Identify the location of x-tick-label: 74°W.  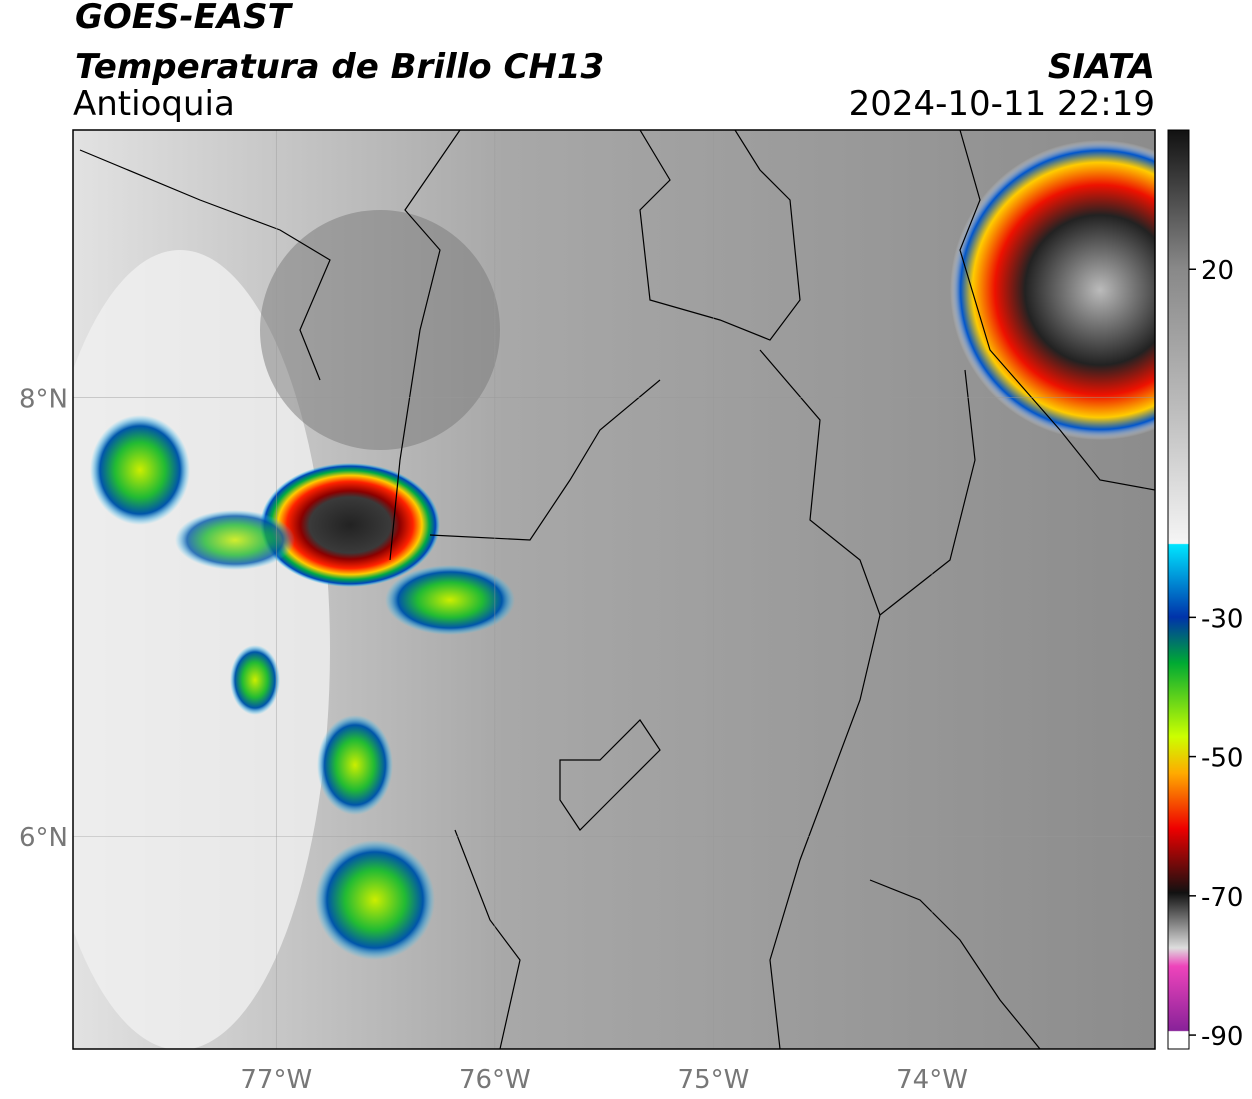
(932, 1080).